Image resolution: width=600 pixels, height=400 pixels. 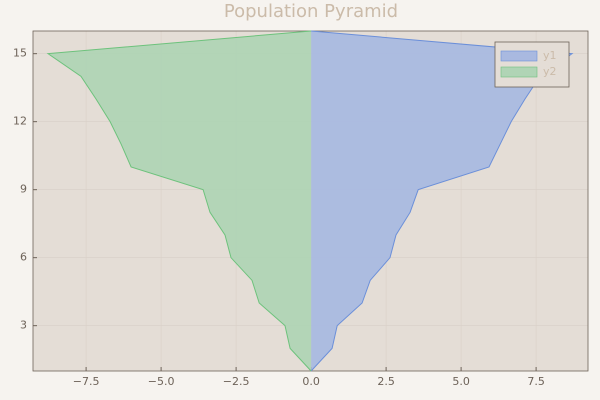 I want to click on x-tick-label: 2.5, so click(x=386, y=381).